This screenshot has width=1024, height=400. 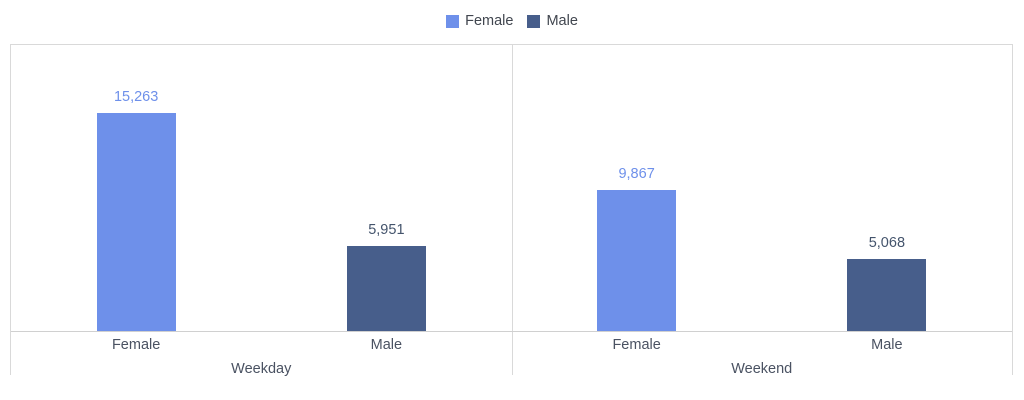 I want to click on value-label-weekday-female: 15,263, so click(x=136, y=96).